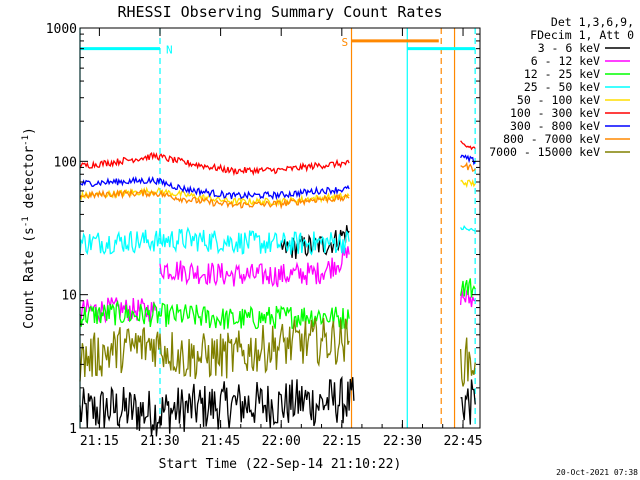 The width and height of the screenshot is (640, 480). What do you see at coordinates (345, 42) in the screenshot?
I see `state-bar-label-3: S` at bounding box center [345, 42].